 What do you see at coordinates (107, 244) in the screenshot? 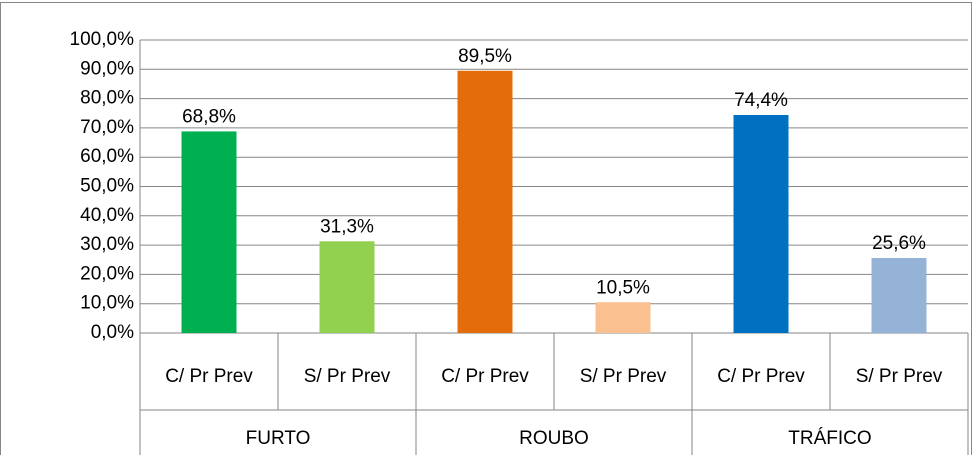
I see `y-tick-label: 30,0%` at bounding box center [107, 244].